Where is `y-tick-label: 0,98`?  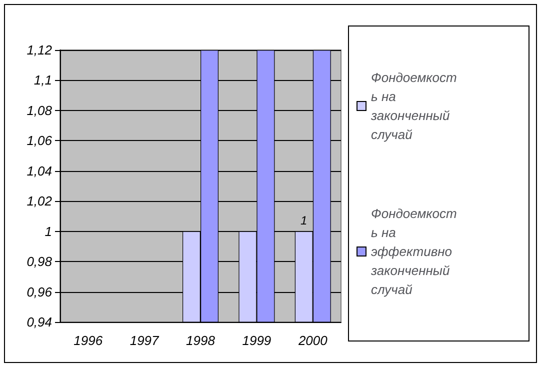
y-tick-label: 0,98 is located at coordinates (39, 262).